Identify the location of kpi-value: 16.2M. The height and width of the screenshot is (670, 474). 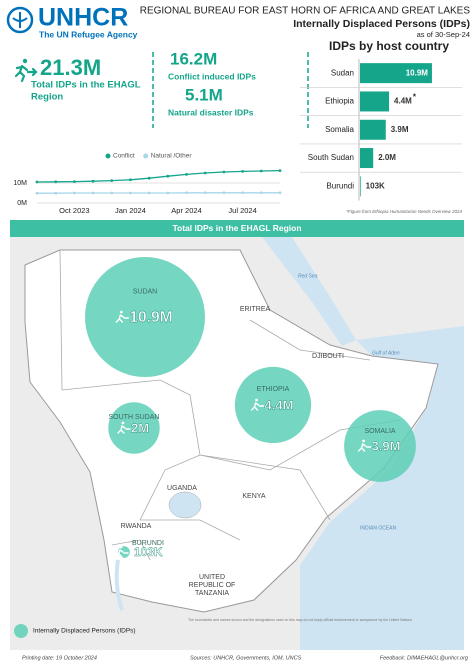
(193, 58).